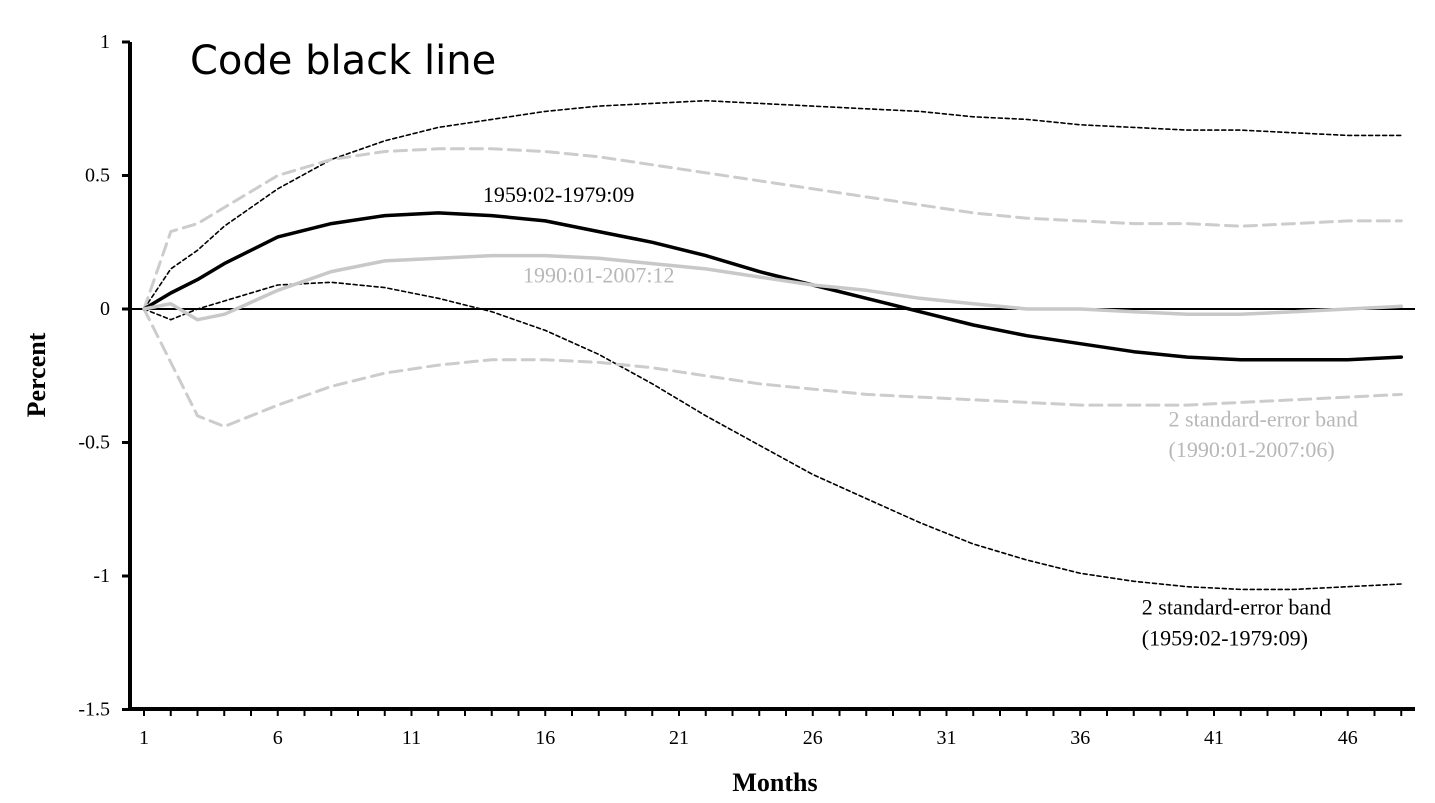 This screenshot has width=1435, height=803. I want to click on overlay-title: Code black line, so click(343, 61).